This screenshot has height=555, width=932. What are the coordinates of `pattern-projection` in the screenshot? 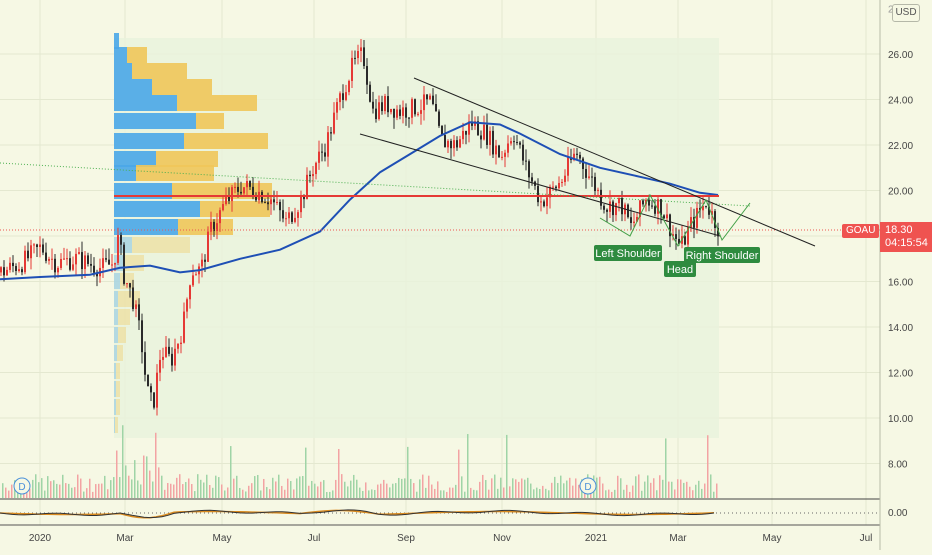 It's located at (675, 220).